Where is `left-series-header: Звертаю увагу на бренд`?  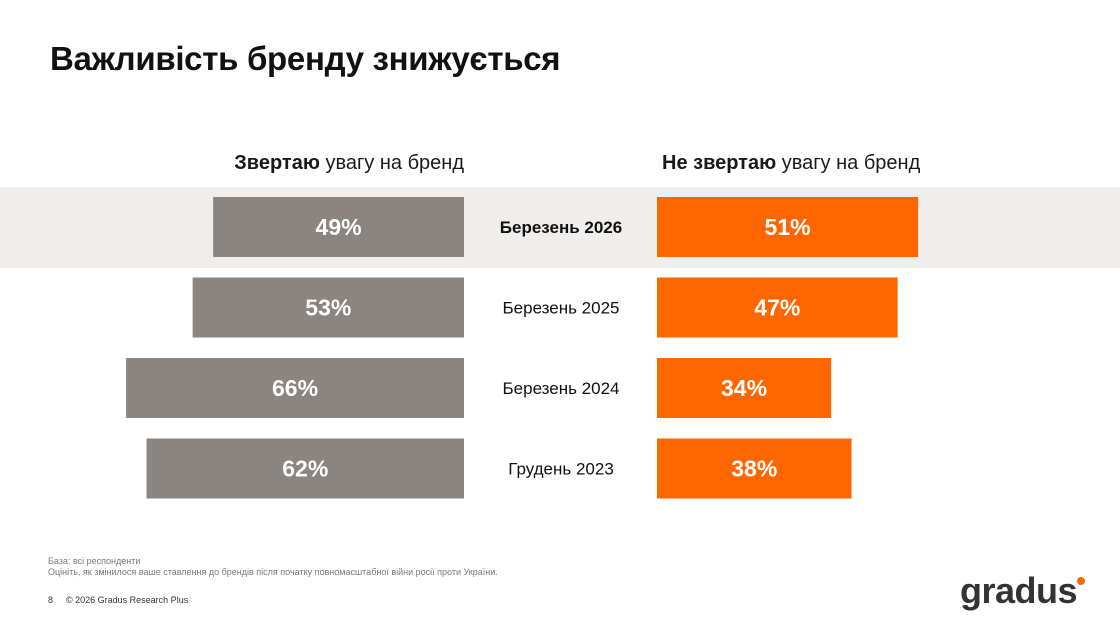
left-series-header: Звертаю увагу на бренд is located at coordinates (349, 163).